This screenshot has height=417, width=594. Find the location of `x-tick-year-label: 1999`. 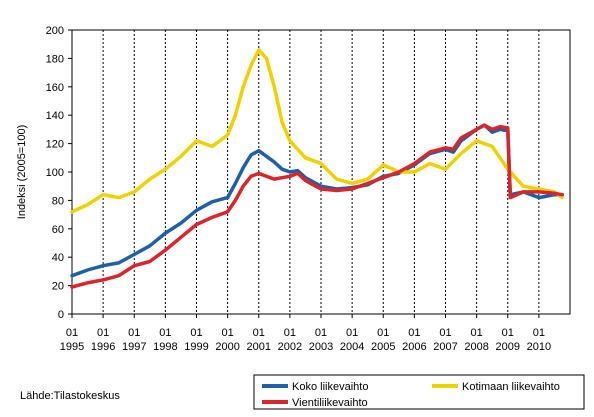

x-tick-year-label: 1999 is located at coordinates (196, 347).